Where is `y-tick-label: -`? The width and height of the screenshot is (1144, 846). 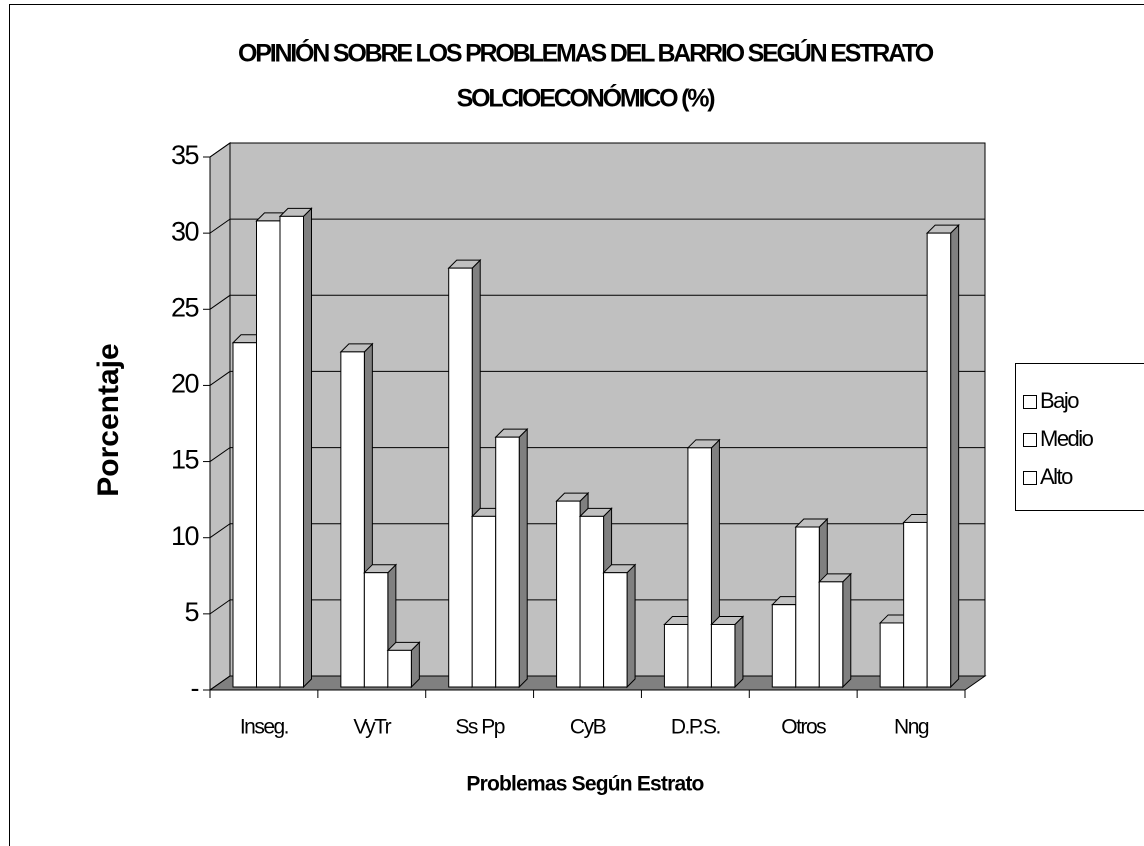 y-tick-label: - is located at coordinates (195, 688).